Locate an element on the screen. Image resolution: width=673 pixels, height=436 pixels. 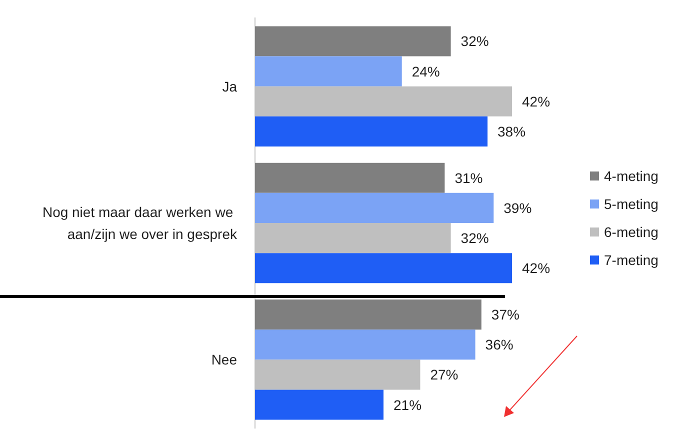
data-label: 27% is located at coordinates (444, 374).